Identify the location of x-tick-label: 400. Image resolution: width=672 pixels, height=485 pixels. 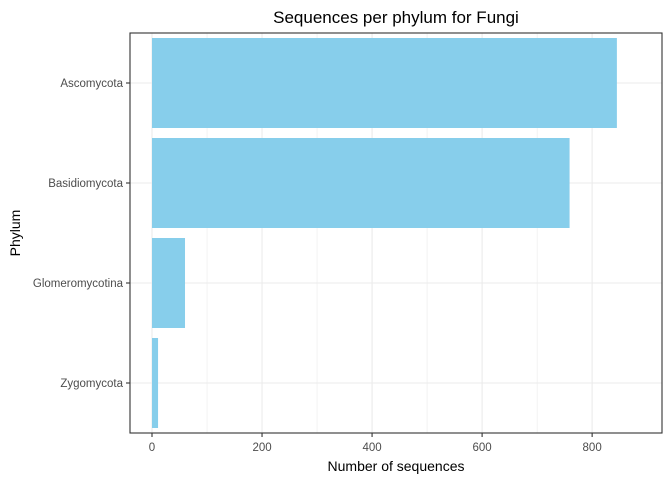
(371, 448).